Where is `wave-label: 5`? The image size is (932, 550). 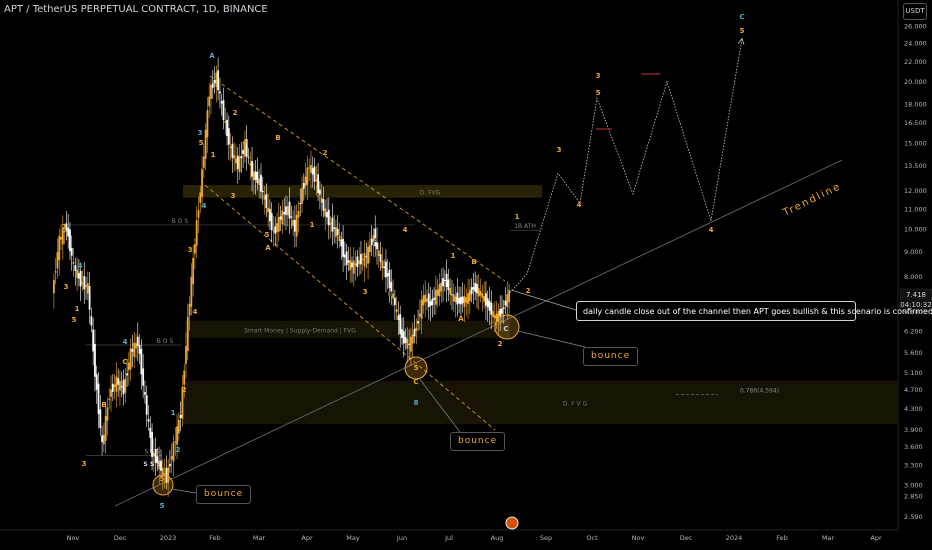 wave-label: 5 is located at coordinates (162, 506).